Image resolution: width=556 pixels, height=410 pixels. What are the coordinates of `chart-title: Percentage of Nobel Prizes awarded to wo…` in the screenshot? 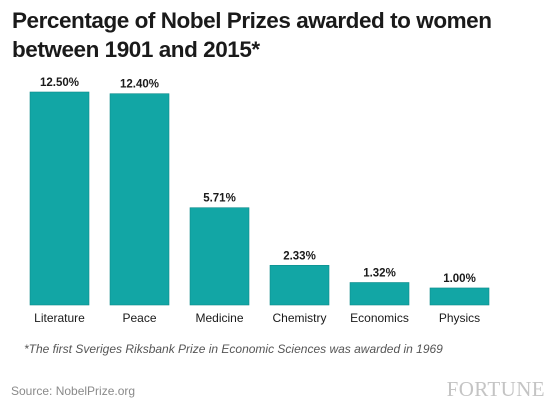 It's located at (277, 35).